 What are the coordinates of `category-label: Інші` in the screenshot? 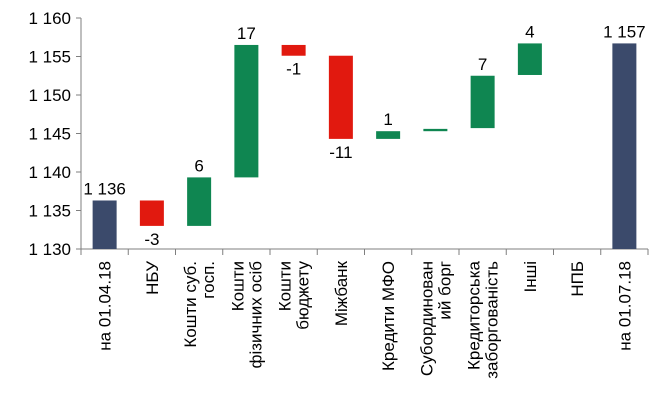 It's located at (530, 277).